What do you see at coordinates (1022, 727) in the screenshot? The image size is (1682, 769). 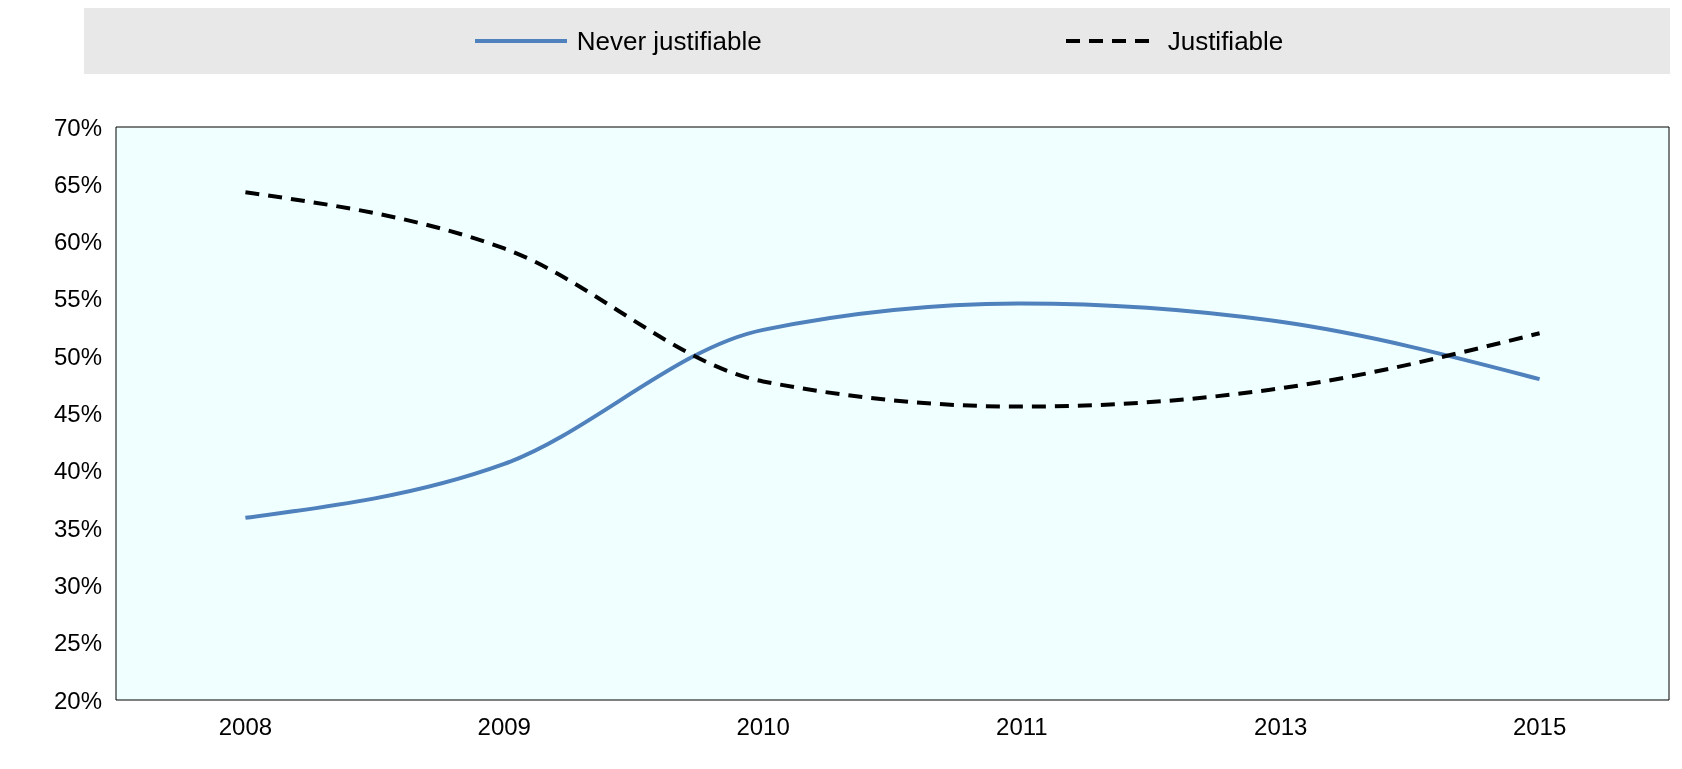 I see `x-tick-label: 2011` at bounding box center [1022, 727].